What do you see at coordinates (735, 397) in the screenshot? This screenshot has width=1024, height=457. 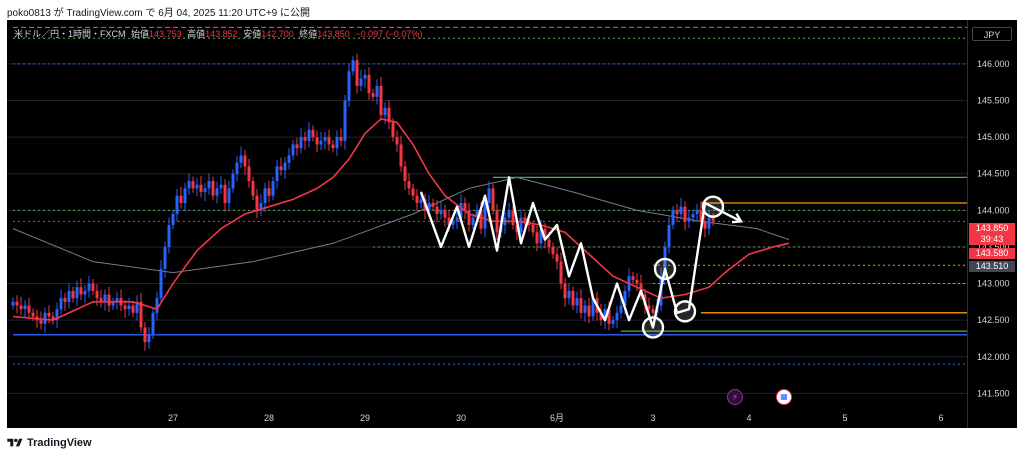 I see `lightning-event-icon: ⚡` at bounding box center [735, 397].